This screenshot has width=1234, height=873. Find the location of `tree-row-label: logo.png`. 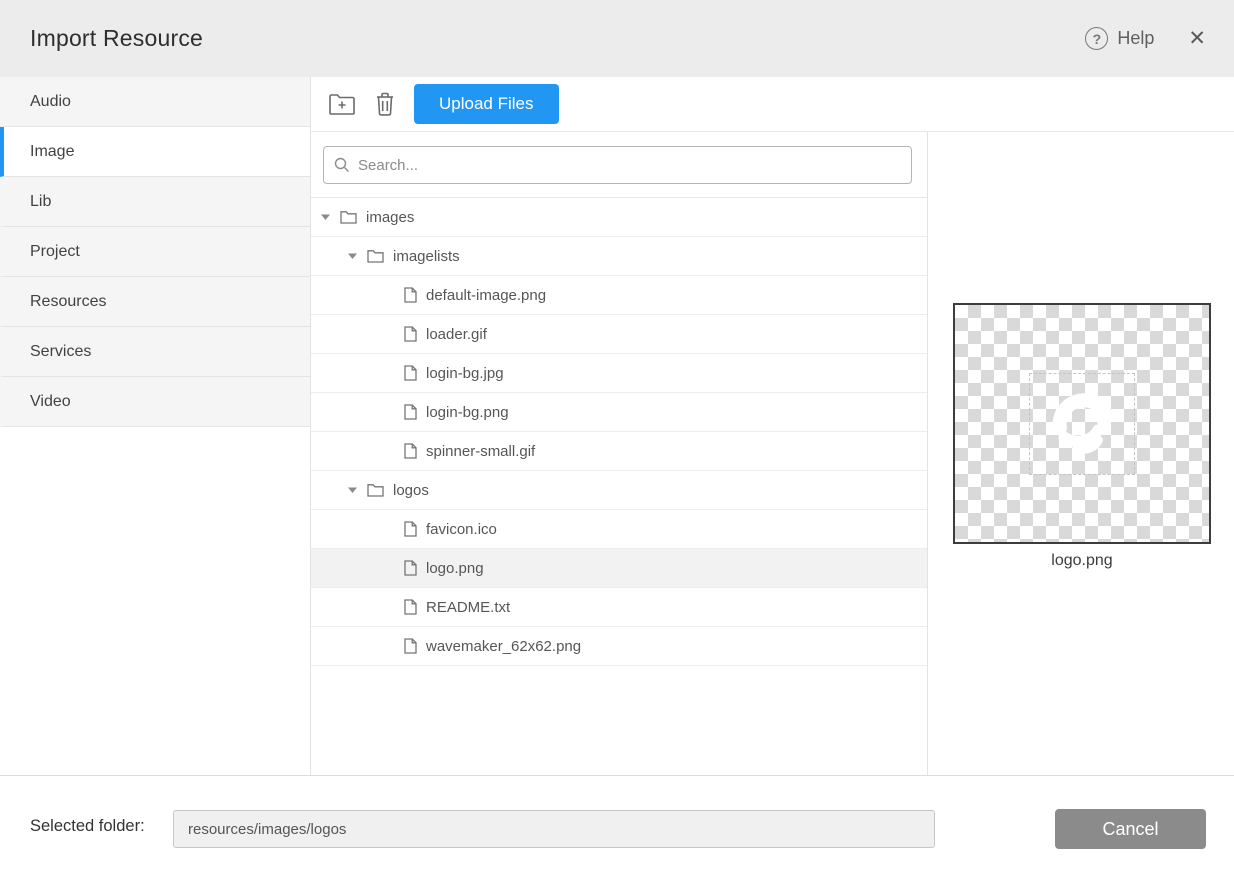

tree-row-label: logo.png is located at coordinates (455, 568).